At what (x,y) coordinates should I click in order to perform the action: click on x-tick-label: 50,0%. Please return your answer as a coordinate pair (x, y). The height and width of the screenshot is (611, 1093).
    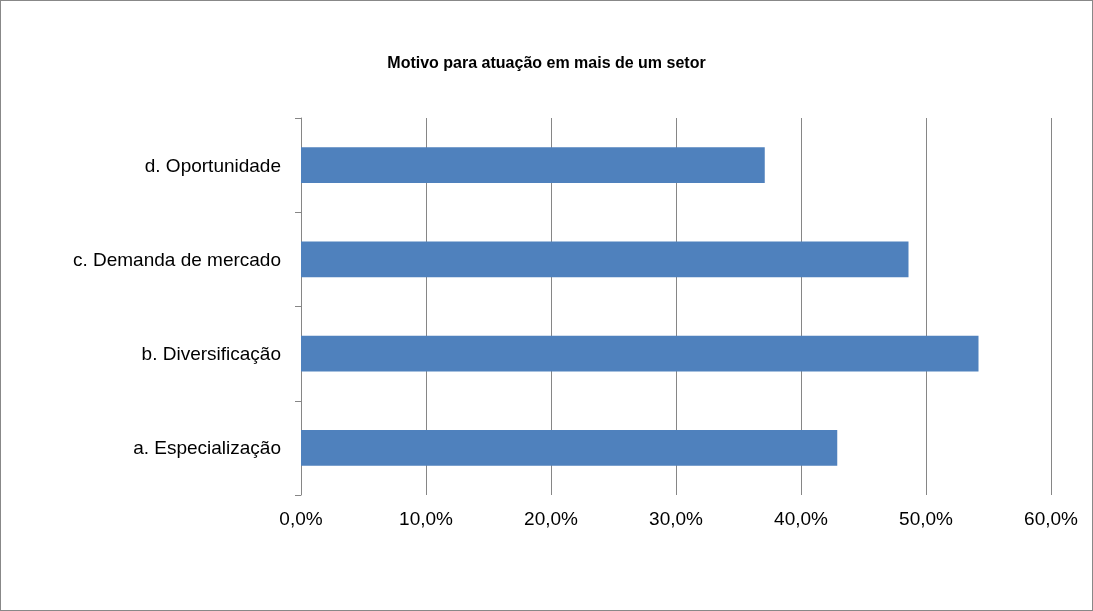
    Looking at the image, I should click on (926, 518).